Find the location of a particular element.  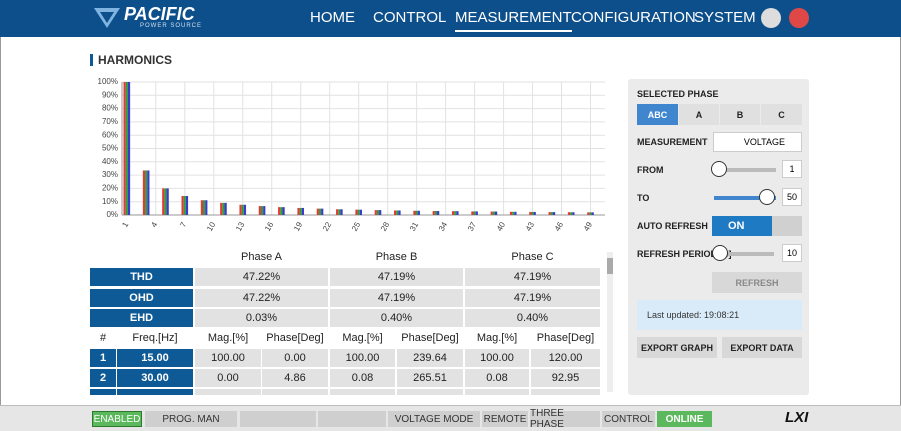

summary-cell: 47.19% is located at coordinates (396, 277).